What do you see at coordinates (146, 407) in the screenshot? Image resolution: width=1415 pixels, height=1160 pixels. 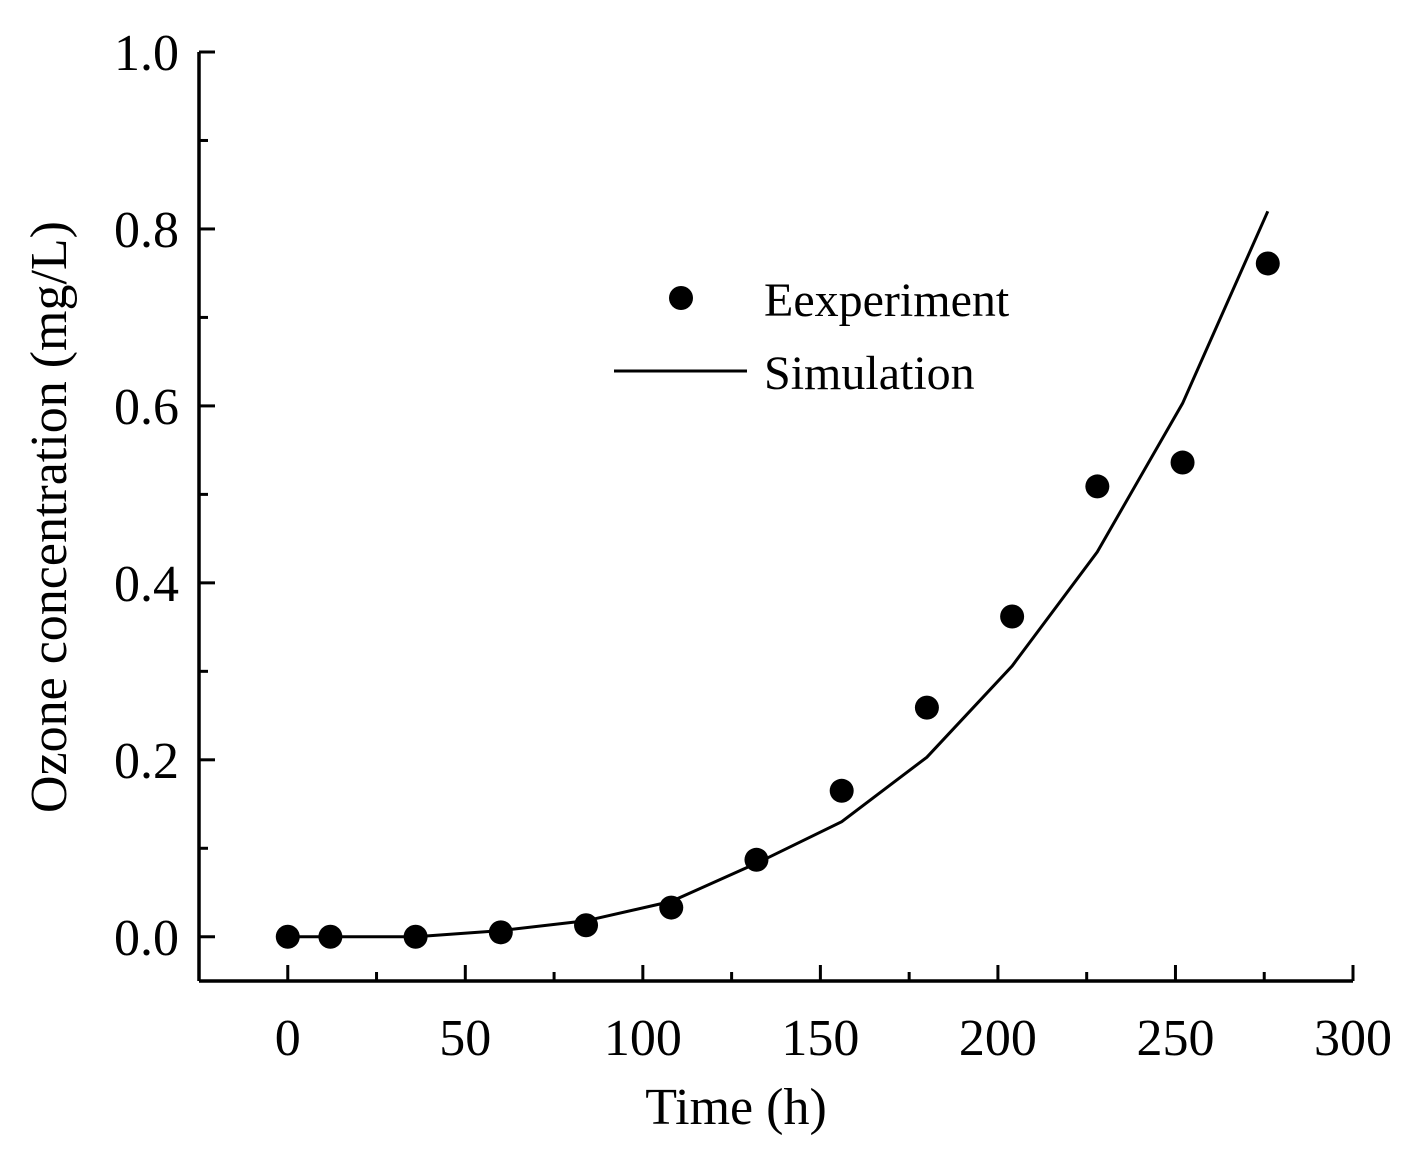 I see `y-tick-label: 0.6` at bounding box center [146, 407].